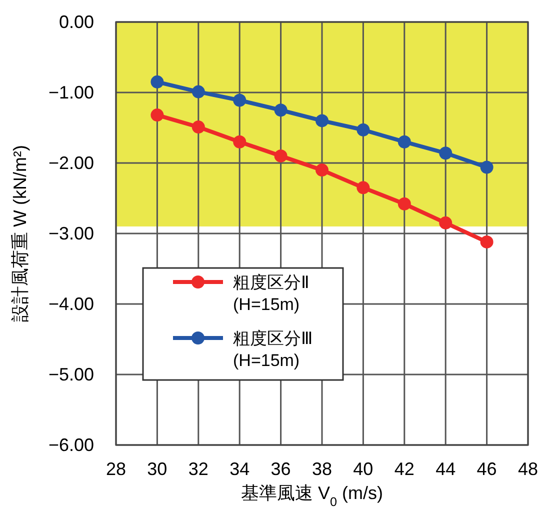  What do you see at coordinates (312, 496) in the screenshot?
I see `x-axis-title: 基準風速 V$_{0}$ (m/s)` at bounding box center [312, 496].